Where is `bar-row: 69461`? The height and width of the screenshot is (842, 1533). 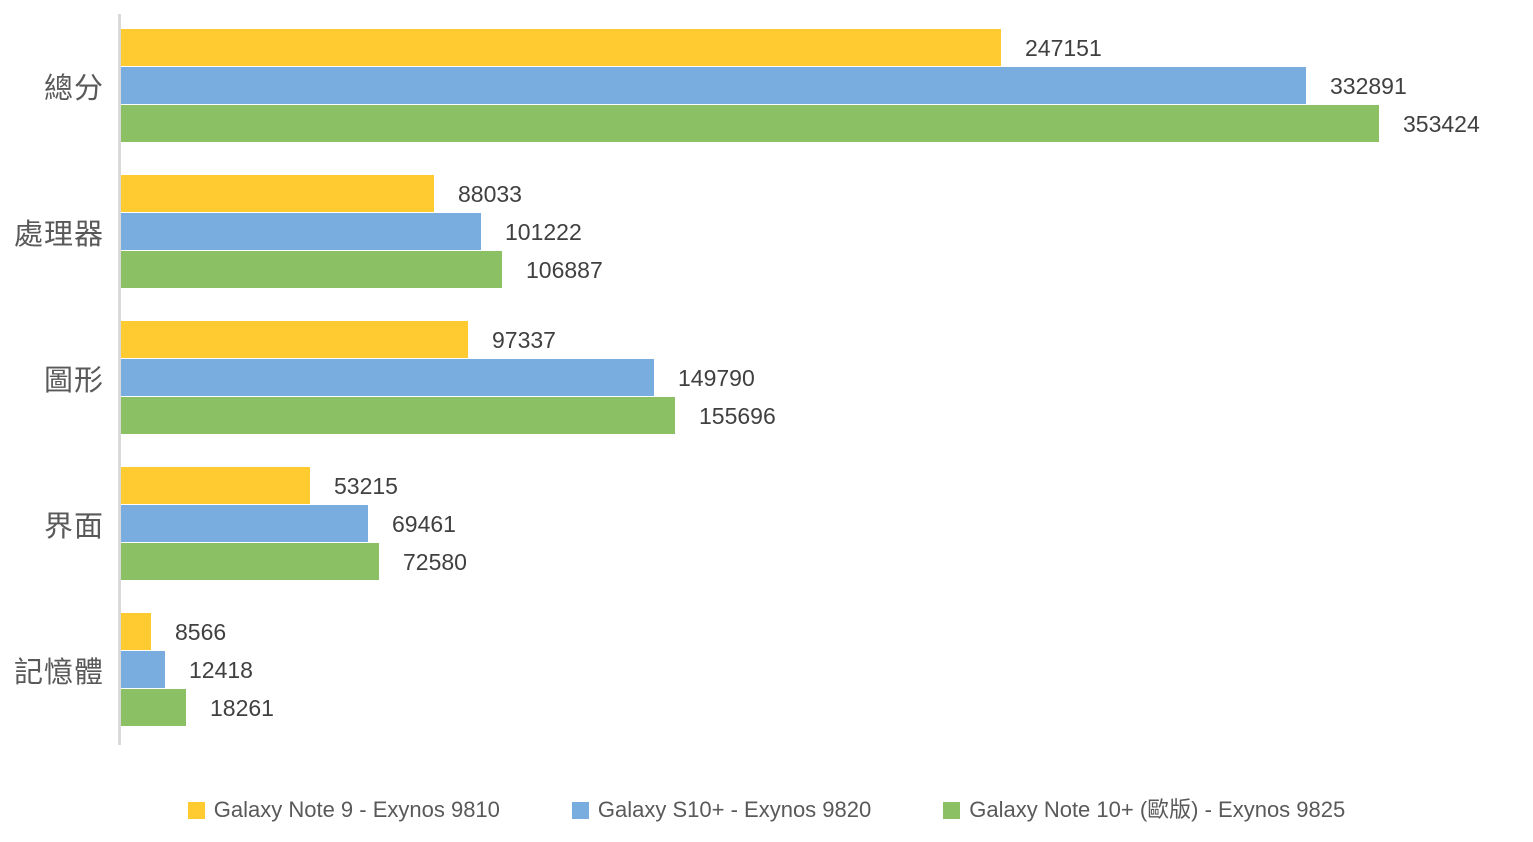
bar-row: 69461 is located at coordinates (827, 524).